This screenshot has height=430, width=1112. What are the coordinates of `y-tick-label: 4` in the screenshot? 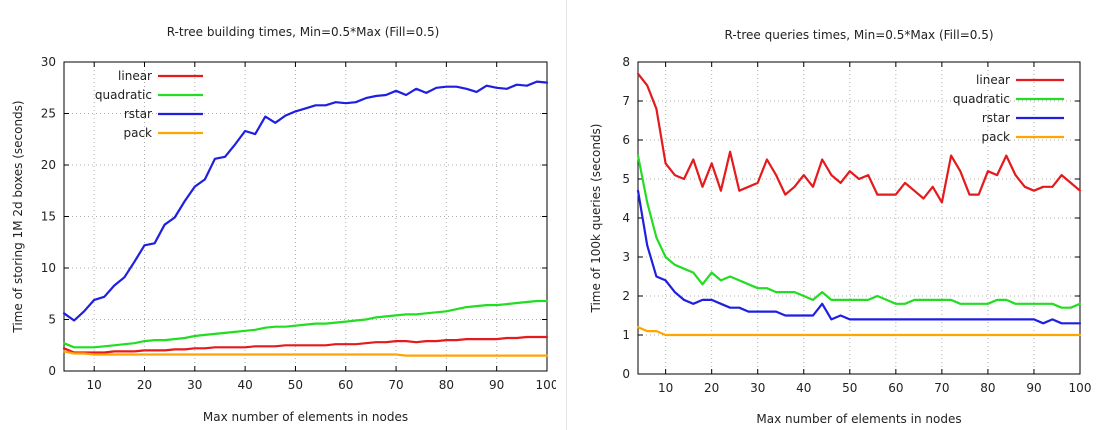 It's located at (626, 218).